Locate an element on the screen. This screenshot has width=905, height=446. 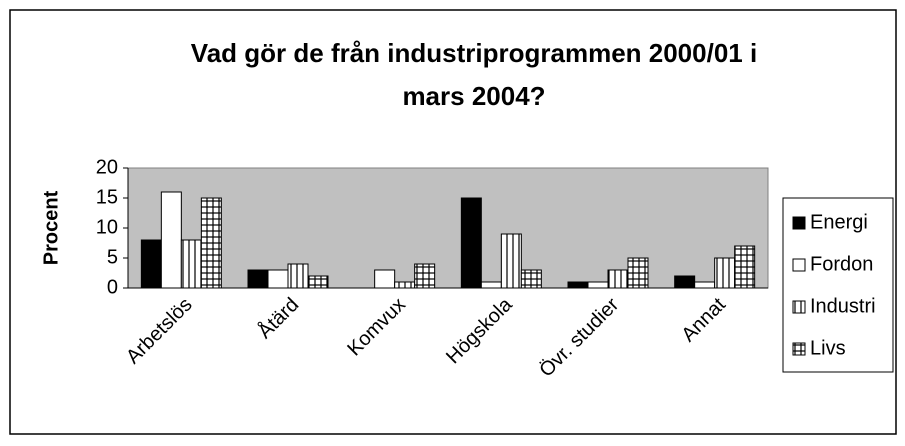
y-tick-label: 20 is located at coordinates (107, 167).